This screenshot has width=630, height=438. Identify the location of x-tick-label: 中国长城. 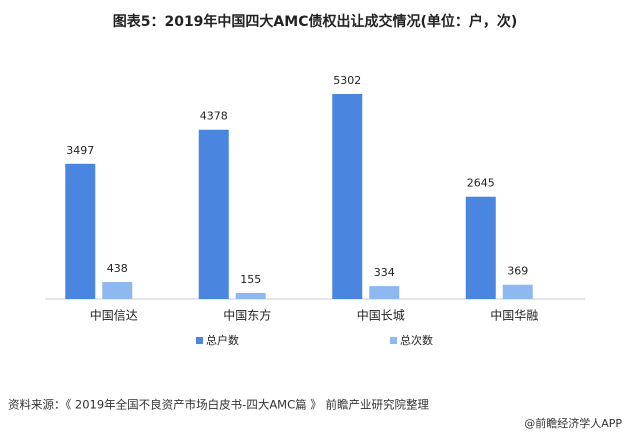
(381, 315).